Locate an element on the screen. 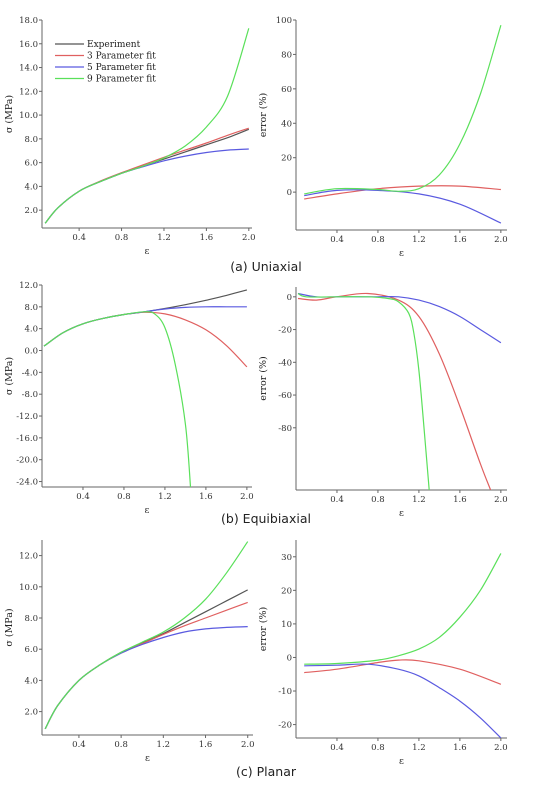 The width and height of the screenshot is (533, 787). y-tick-label: 10 is located at coordinates (286, 625).